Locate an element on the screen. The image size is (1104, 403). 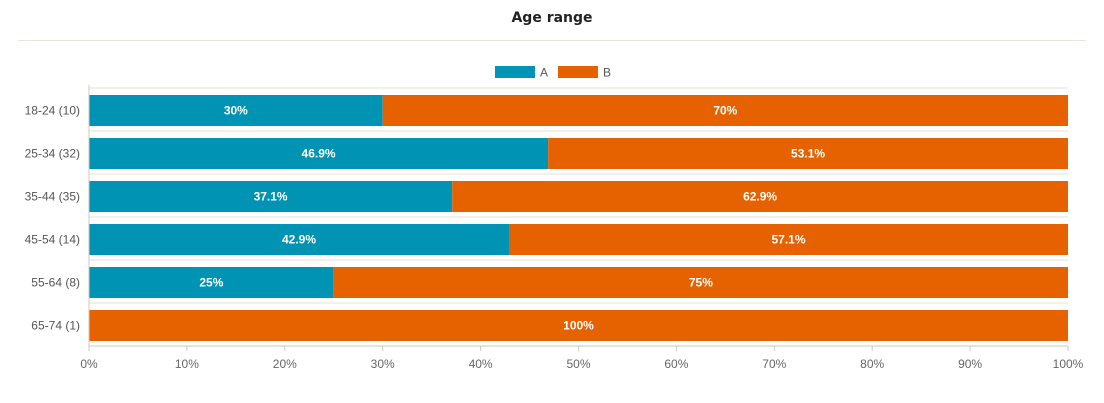
legend-swatch-b is located at coordinates (578, 72).